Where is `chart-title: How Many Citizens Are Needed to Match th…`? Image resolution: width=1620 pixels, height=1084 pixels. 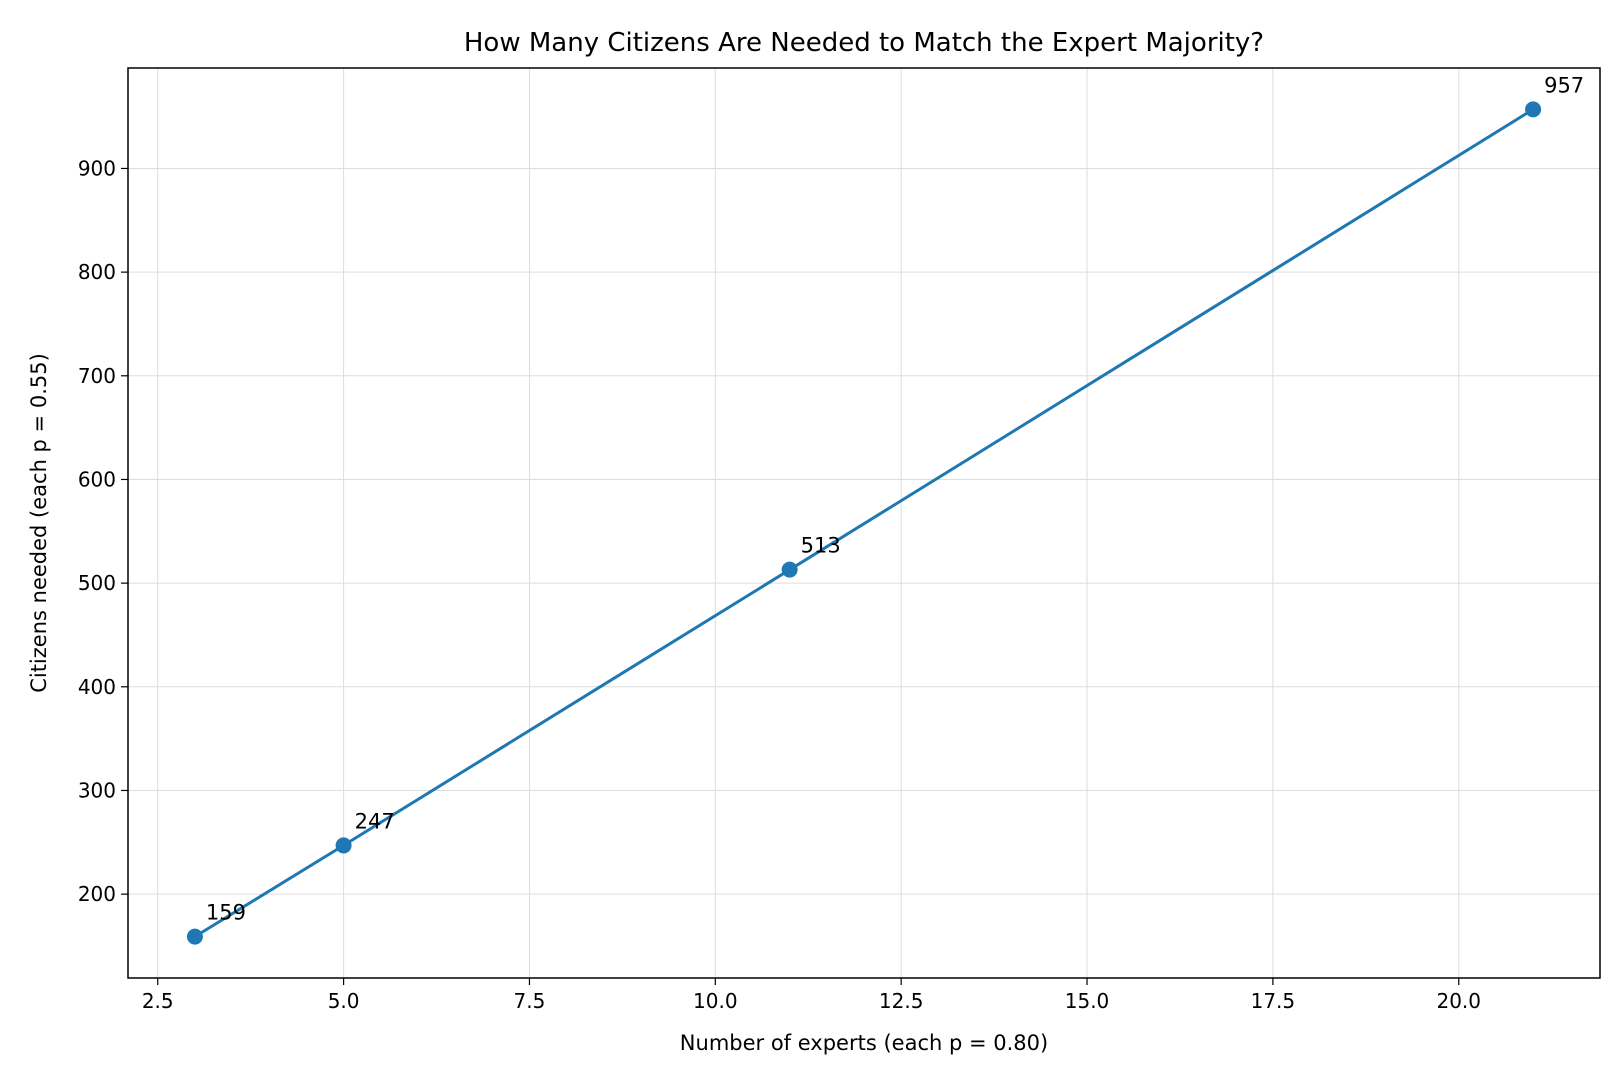
chart-title: How Many Citizens Are Needed to Match th… is located at coordinates (864, 43).